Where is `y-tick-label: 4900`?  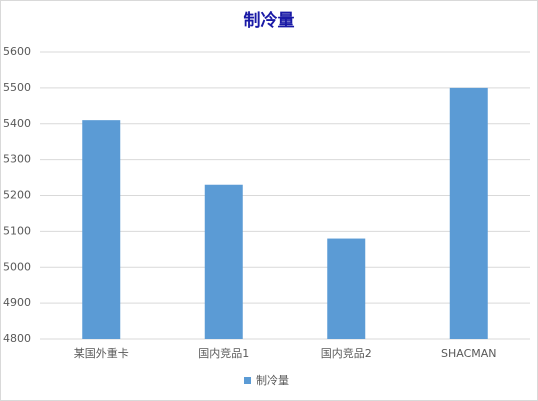
y-tick-label: 4900 is located at coordinates (17, 302).